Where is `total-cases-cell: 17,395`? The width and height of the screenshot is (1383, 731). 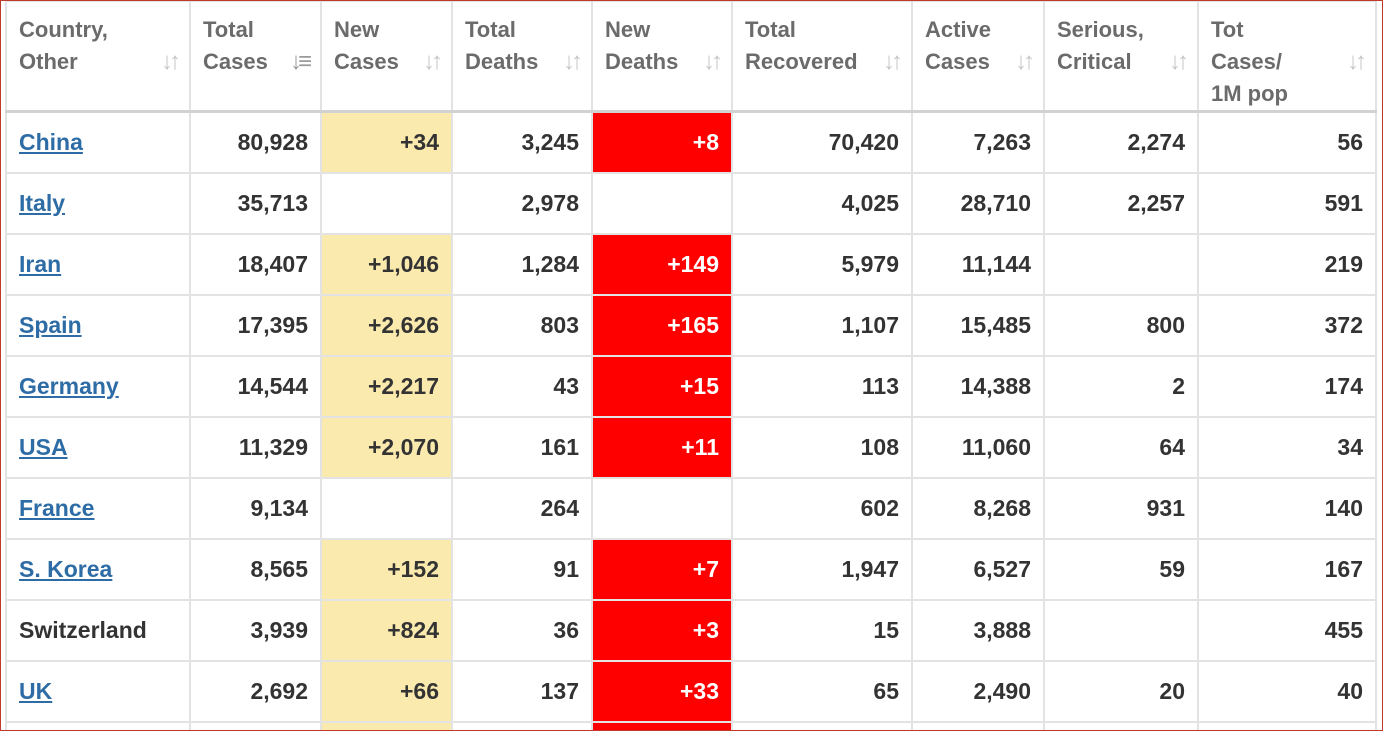
total-cases-cell: 17,395 is located at coordinates (255, 325).